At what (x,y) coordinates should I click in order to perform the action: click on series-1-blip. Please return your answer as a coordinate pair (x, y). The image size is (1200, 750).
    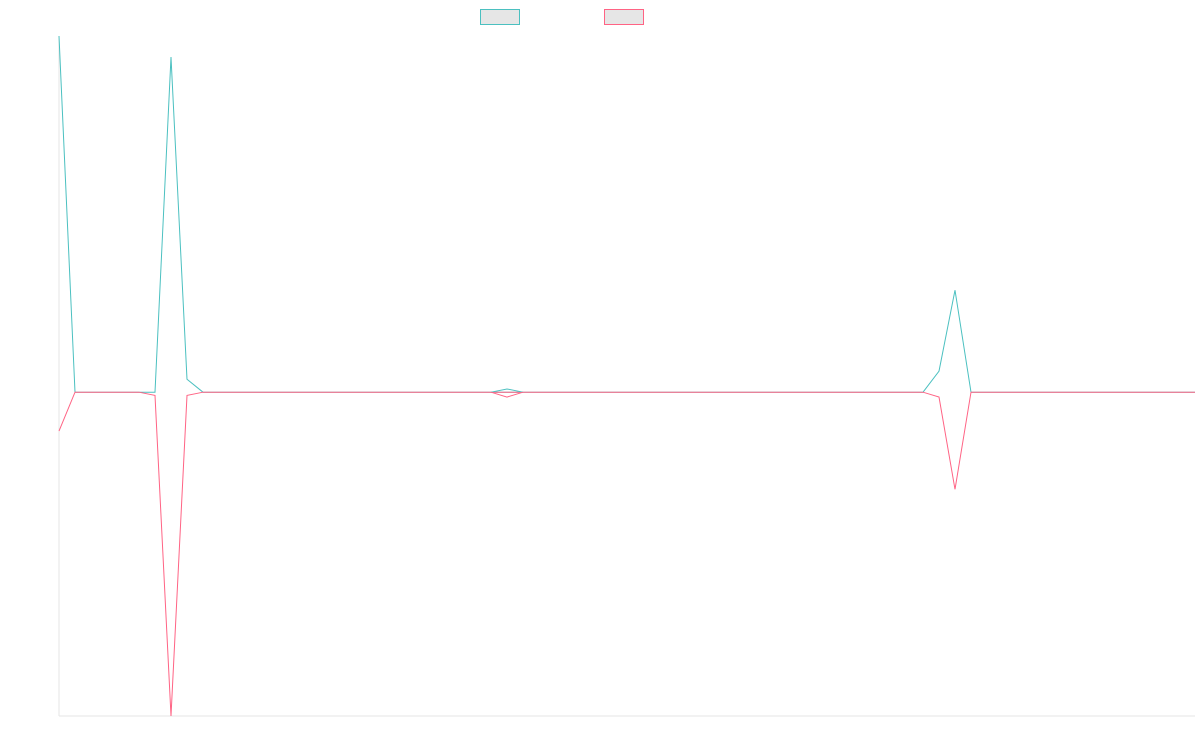
    Looking at the image, I should click on (507, 390).